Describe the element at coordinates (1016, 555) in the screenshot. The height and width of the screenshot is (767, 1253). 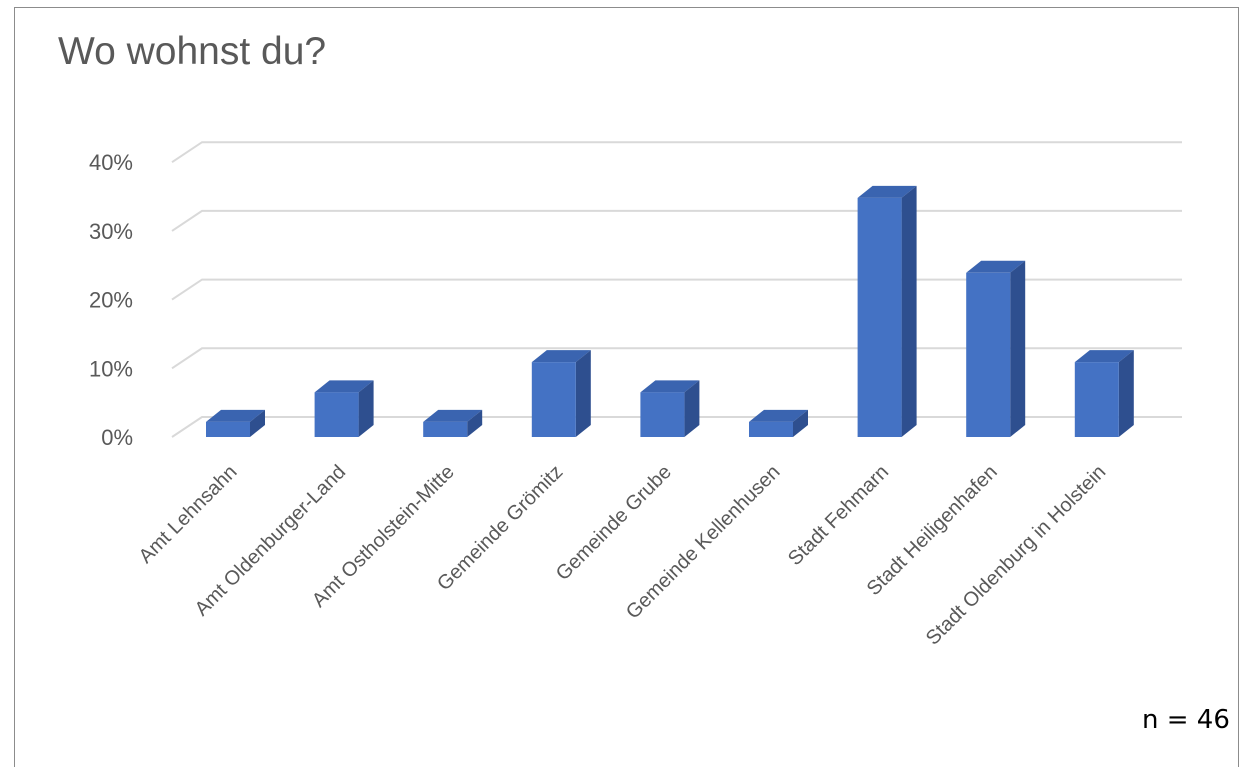
I see `x-category-label: Stadt Oldenburg in Holstein` at that location.